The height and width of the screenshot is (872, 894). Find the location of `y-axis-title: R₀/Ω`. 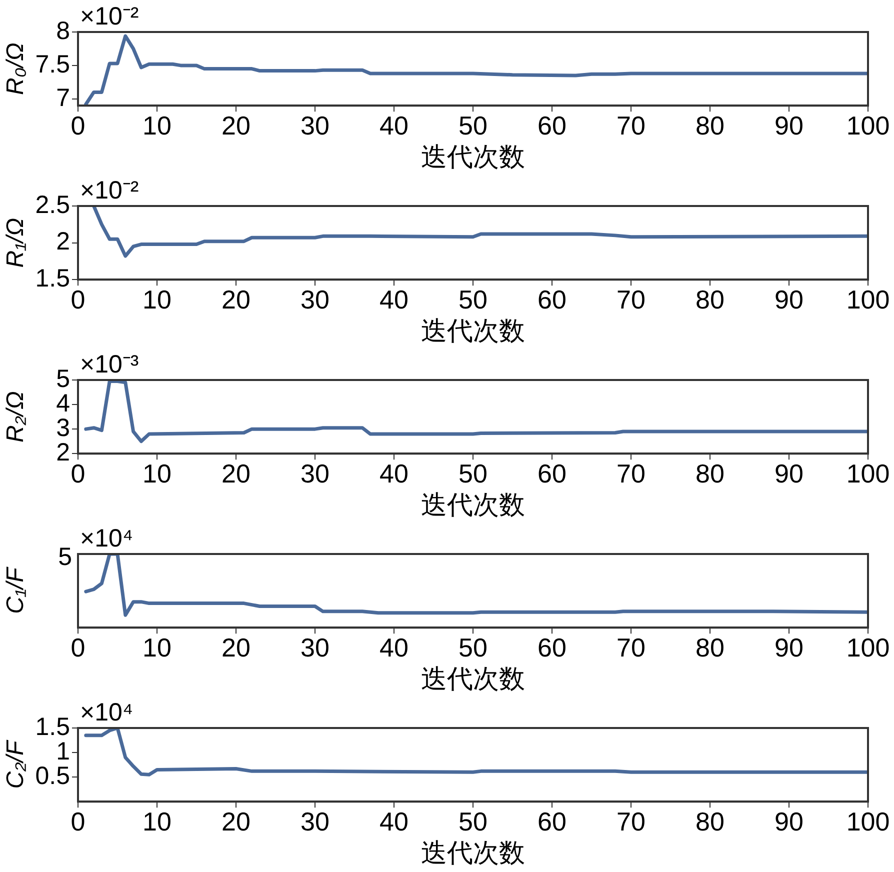

y-axis-title: R₀/Ω is located at coordinates (16, 68).